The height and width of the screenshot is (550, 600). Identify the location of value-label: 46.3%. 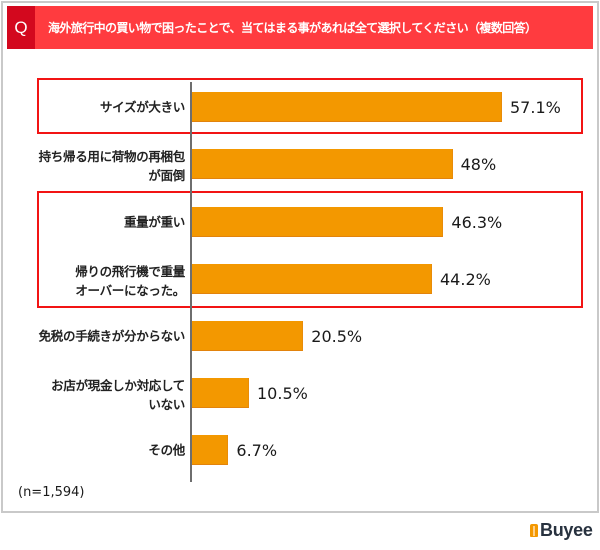
(477, 222).